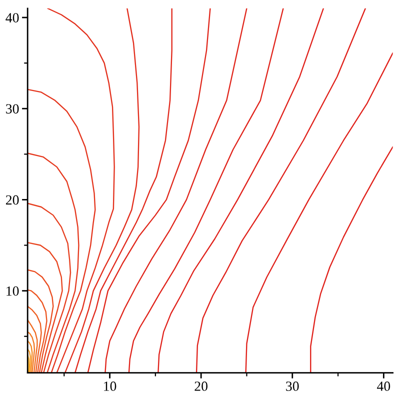 The image size is (400, 400). What do you see at coordinates (12, 200) in the screenshot?
I see `y-tick-label: 20` at bounding box center [12, 200].